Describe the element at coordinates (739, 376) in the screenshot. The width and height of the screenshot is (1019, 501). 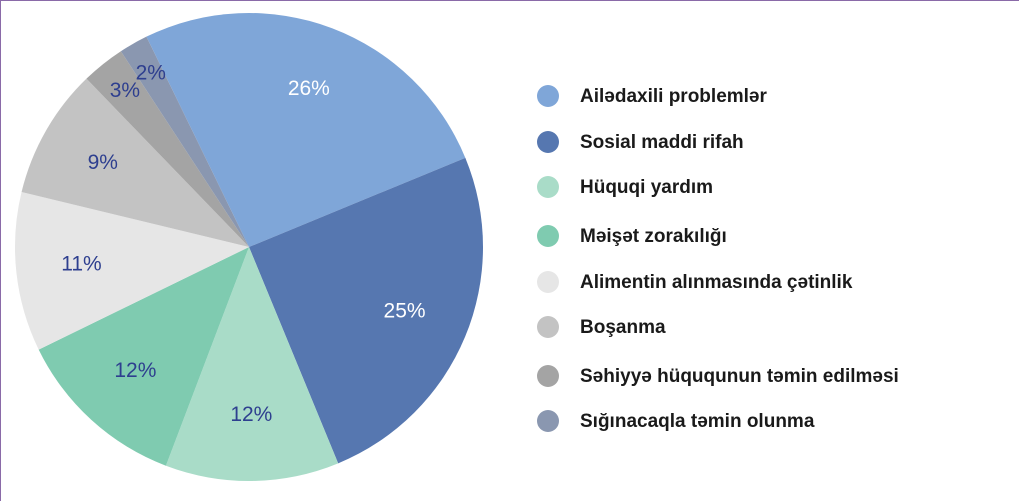
I see `legend-label: Səhiyyə hüququnun təmin edilməsi` at that location.